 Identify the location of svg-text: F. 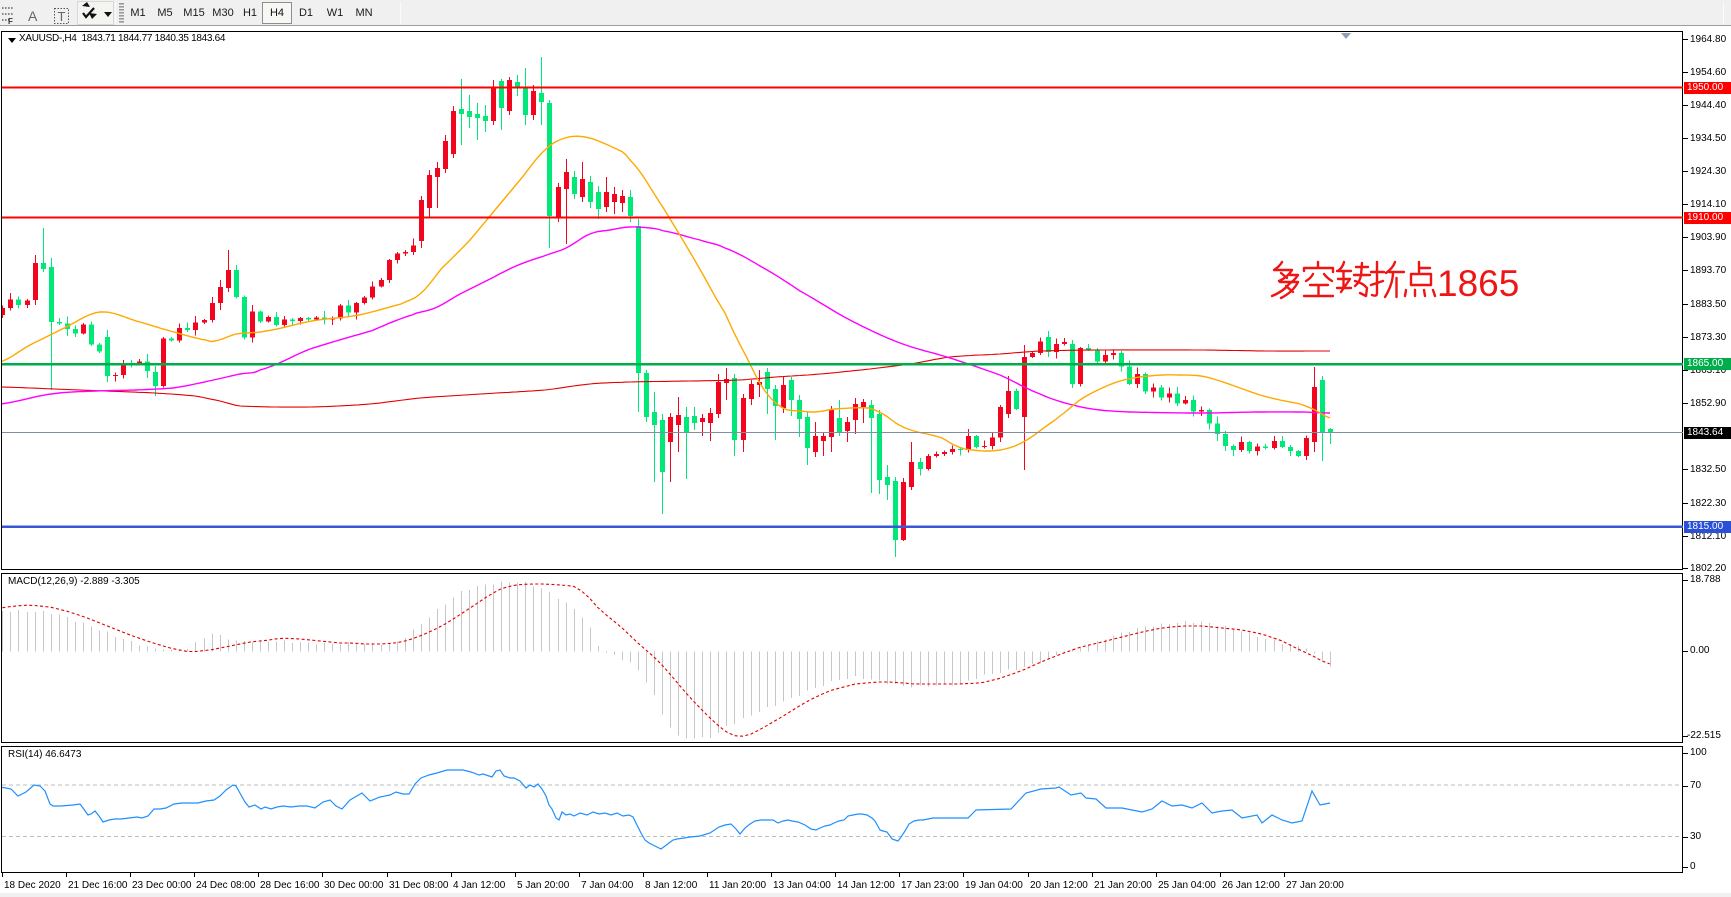
(10, 21).